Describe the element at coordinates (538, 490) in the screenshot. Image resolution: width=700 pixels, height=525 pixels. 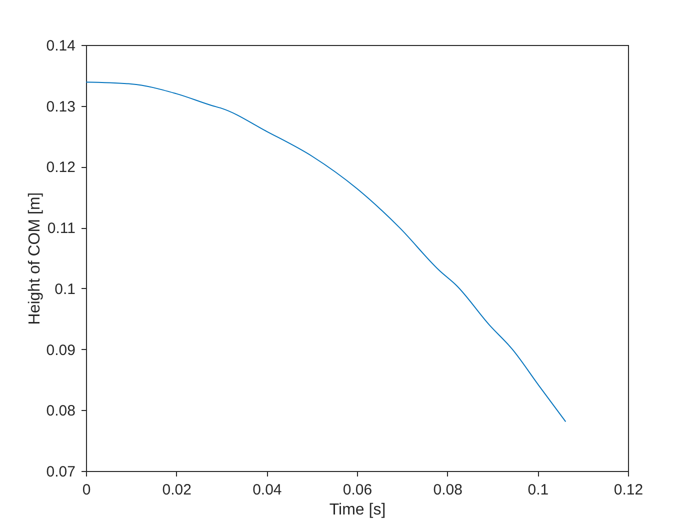
I see `x-tick-label: 0.1` at that location.